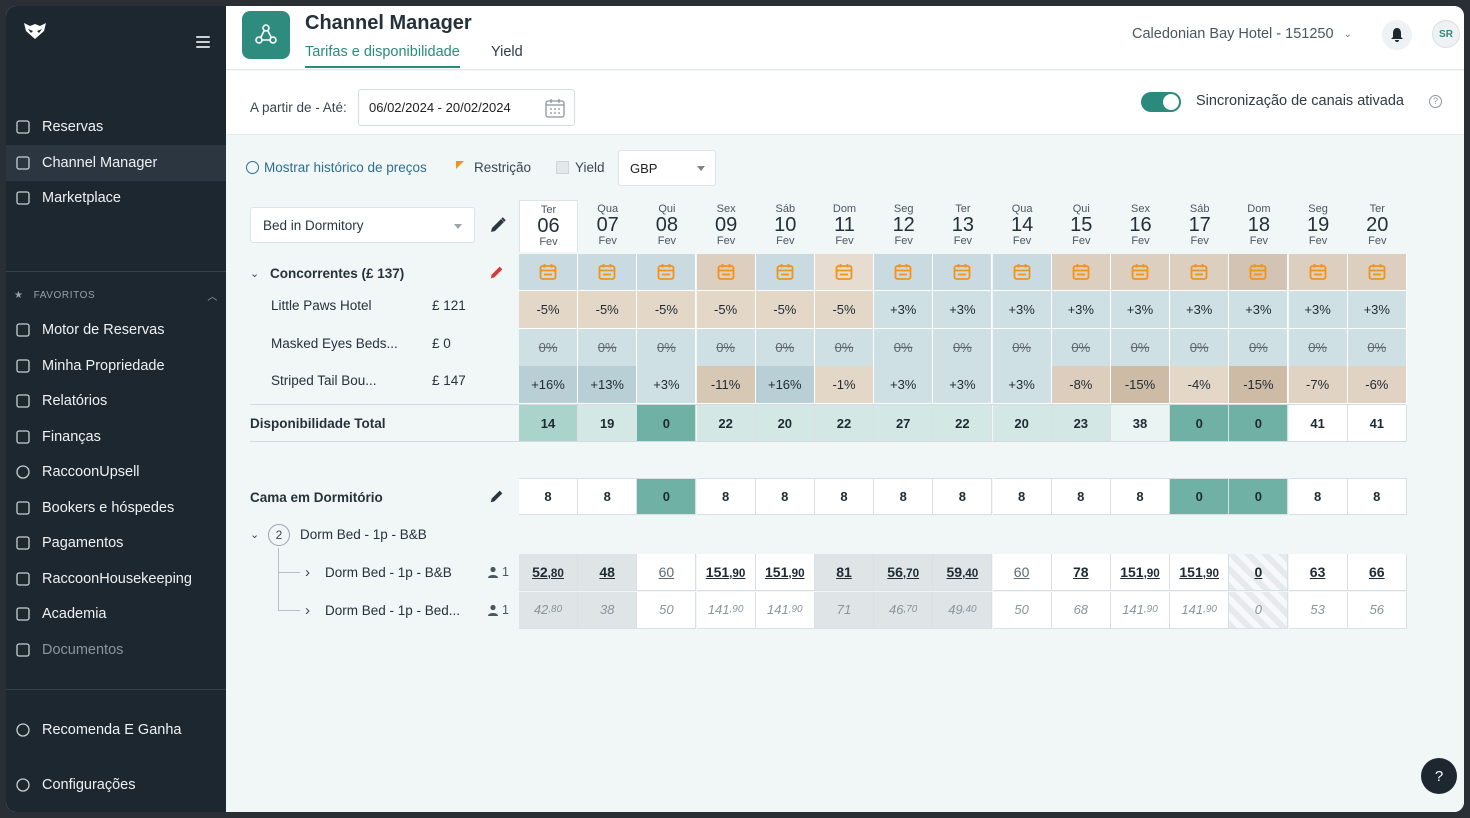 The height and width of the screenshot is (818, 1470). I want to click on help-icon: ?, so click(1435, 101).